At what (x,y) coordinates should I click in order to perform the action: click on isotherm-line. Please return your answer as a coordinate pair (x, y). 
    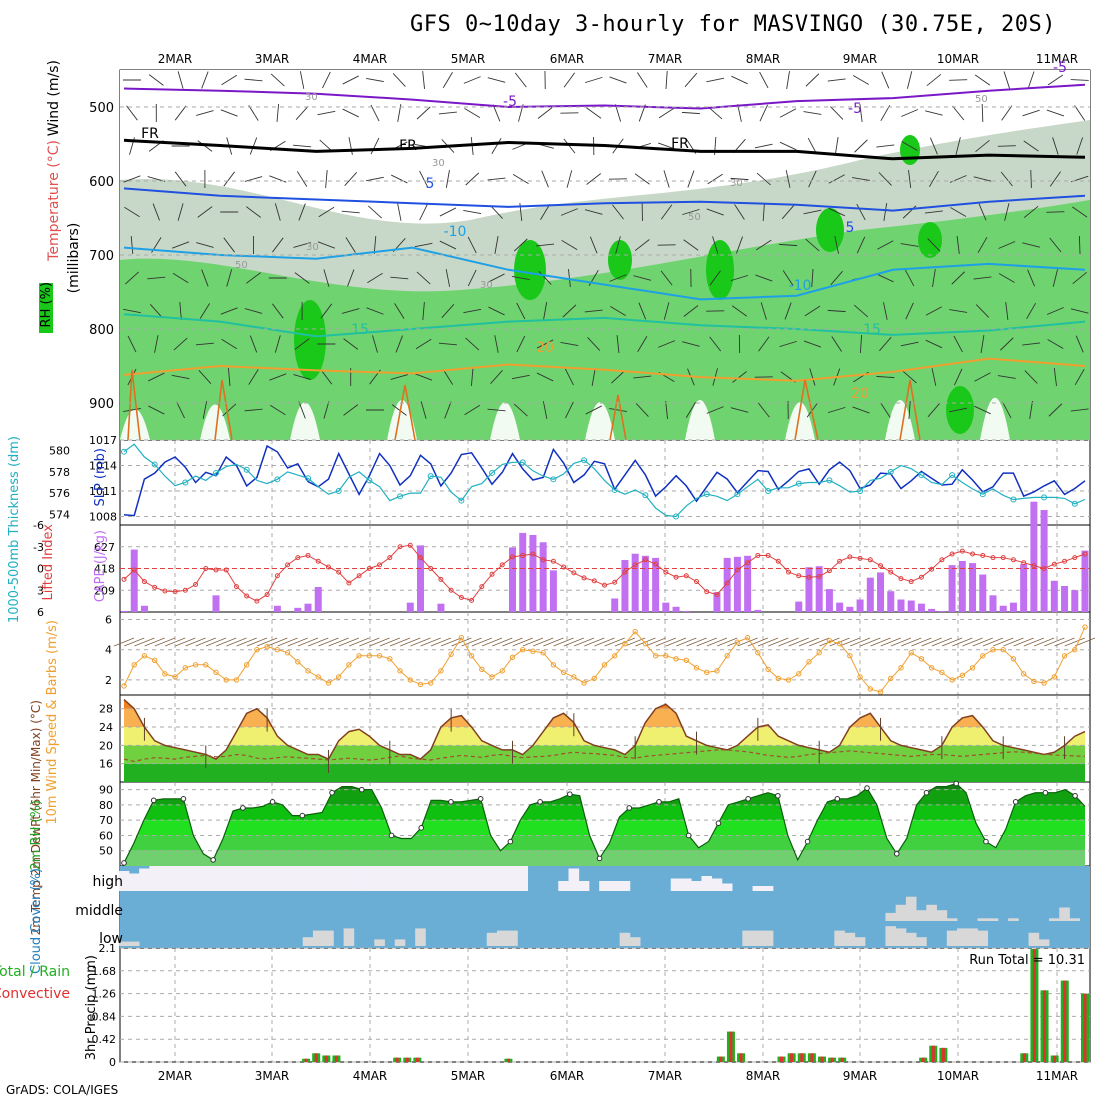
    Looking at the image, I should click on (604, 96).